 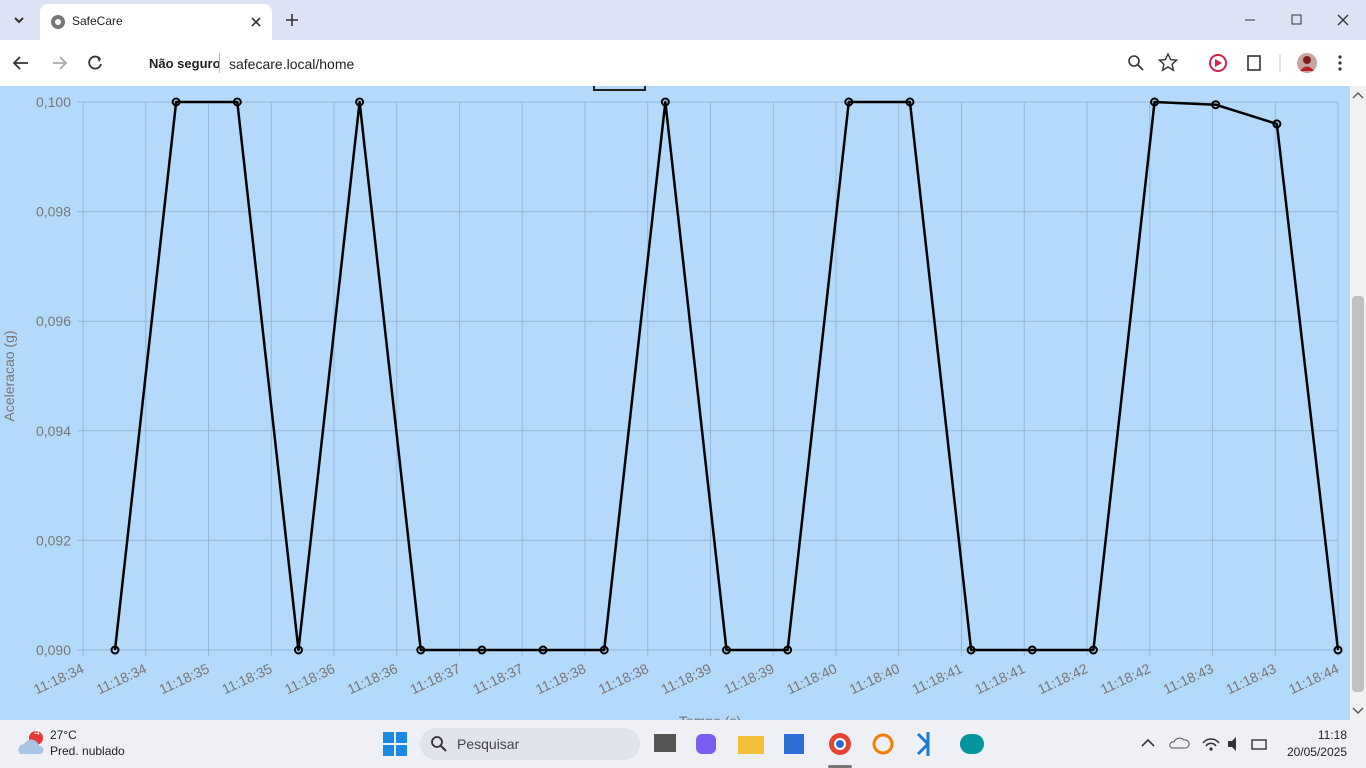 What do you see at coordinates (1155, 63) in the screenshot?
I see `omnibox-icons` at bounding box center [1155, 63].